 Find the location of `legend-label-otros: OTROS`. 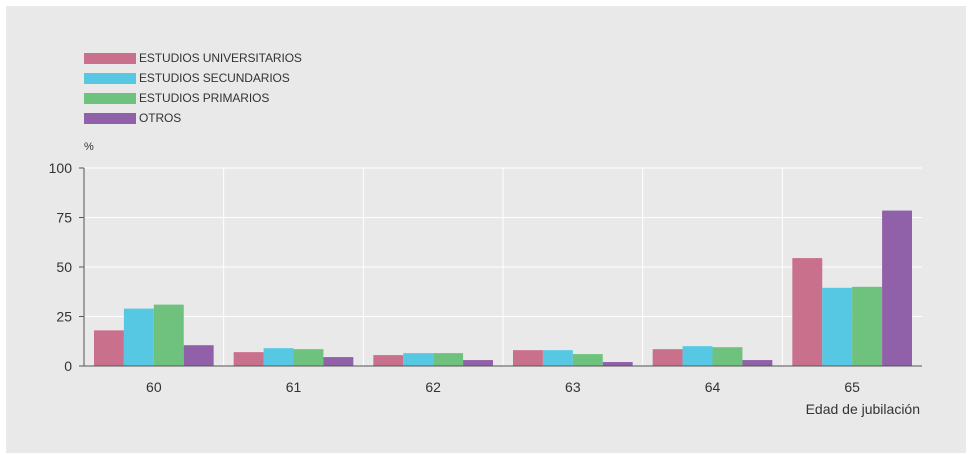

legend-label-otros: OTROS is located at coordinates (160, 118).